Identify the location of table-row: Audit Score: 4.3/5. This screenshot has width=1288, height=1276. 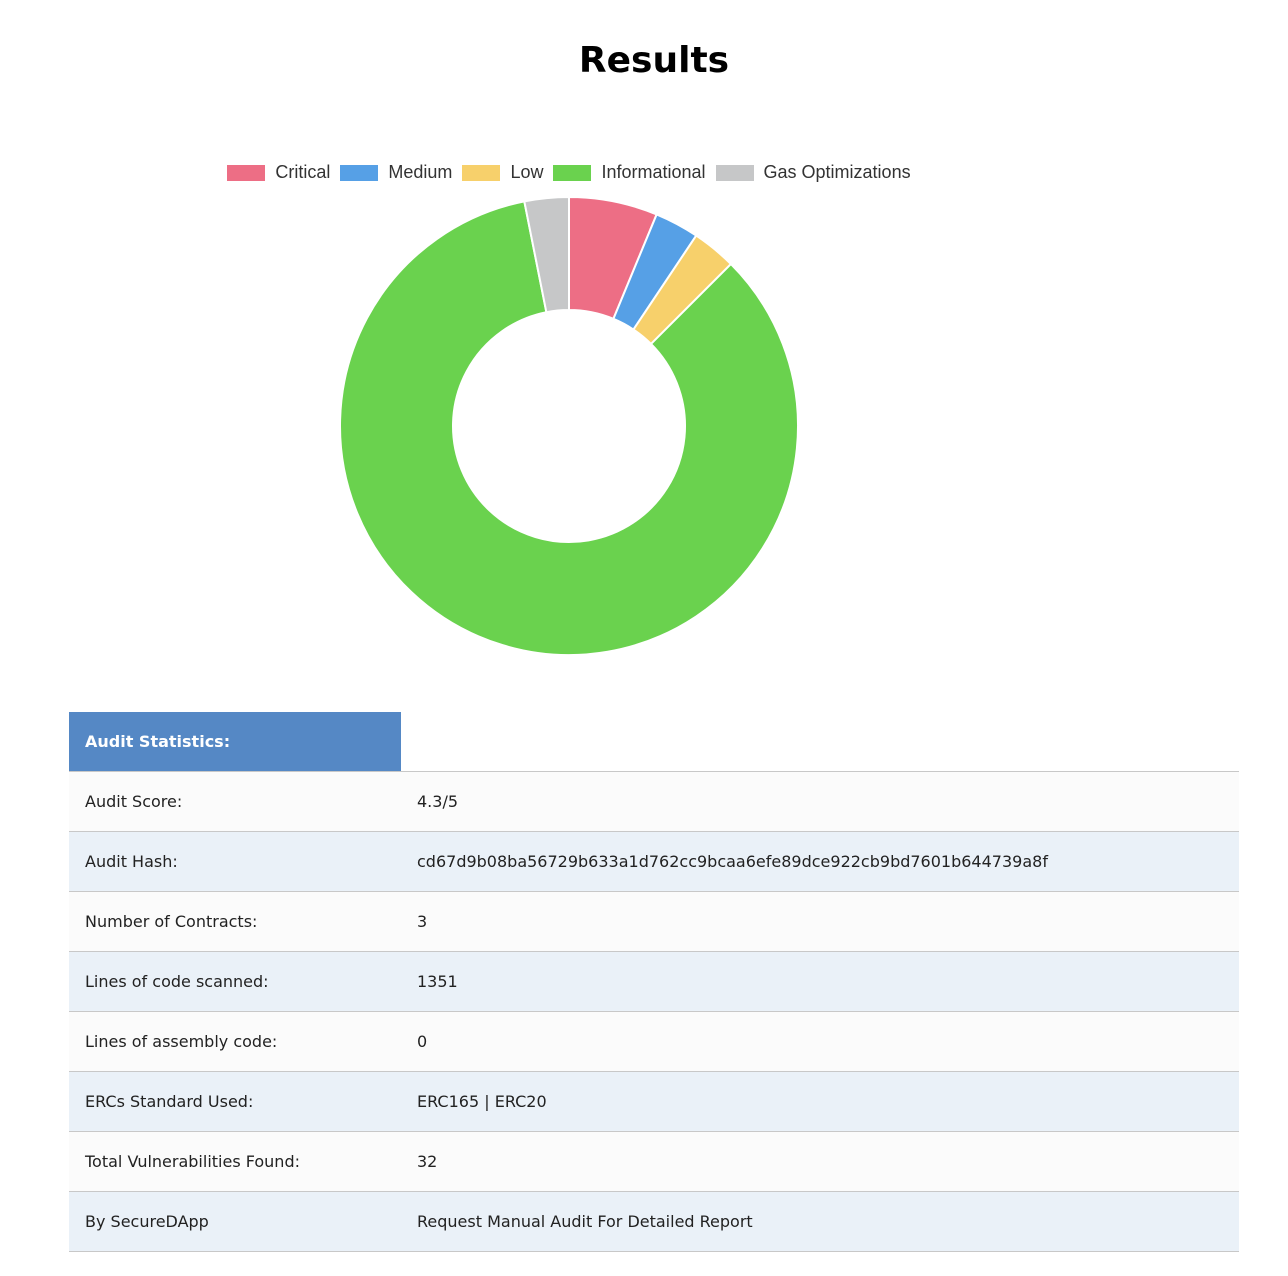
(654, 801).